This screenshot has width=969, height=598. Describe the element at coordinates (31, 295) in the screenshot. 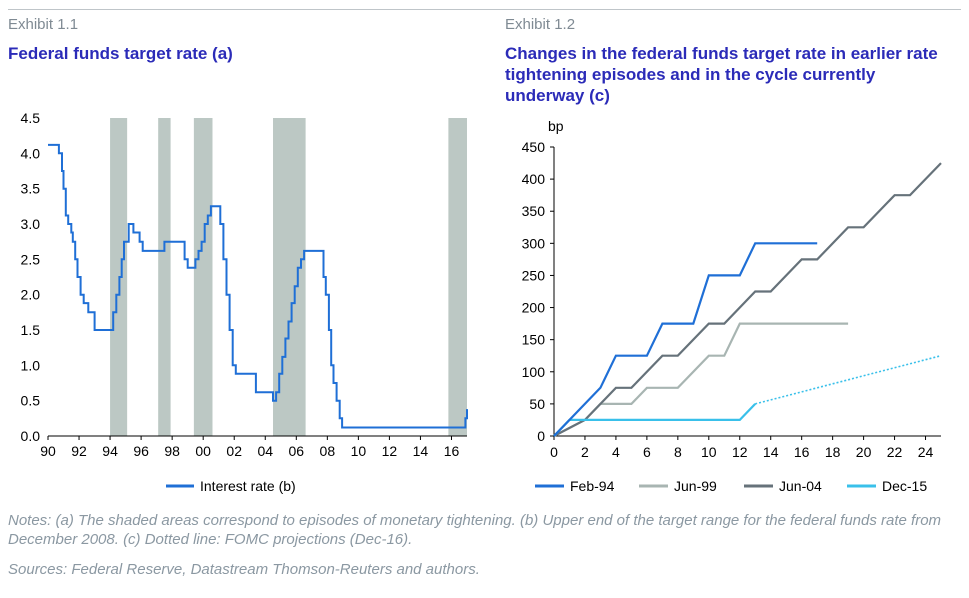

I see `chart1-y-tick-label: 2.0` at that location.